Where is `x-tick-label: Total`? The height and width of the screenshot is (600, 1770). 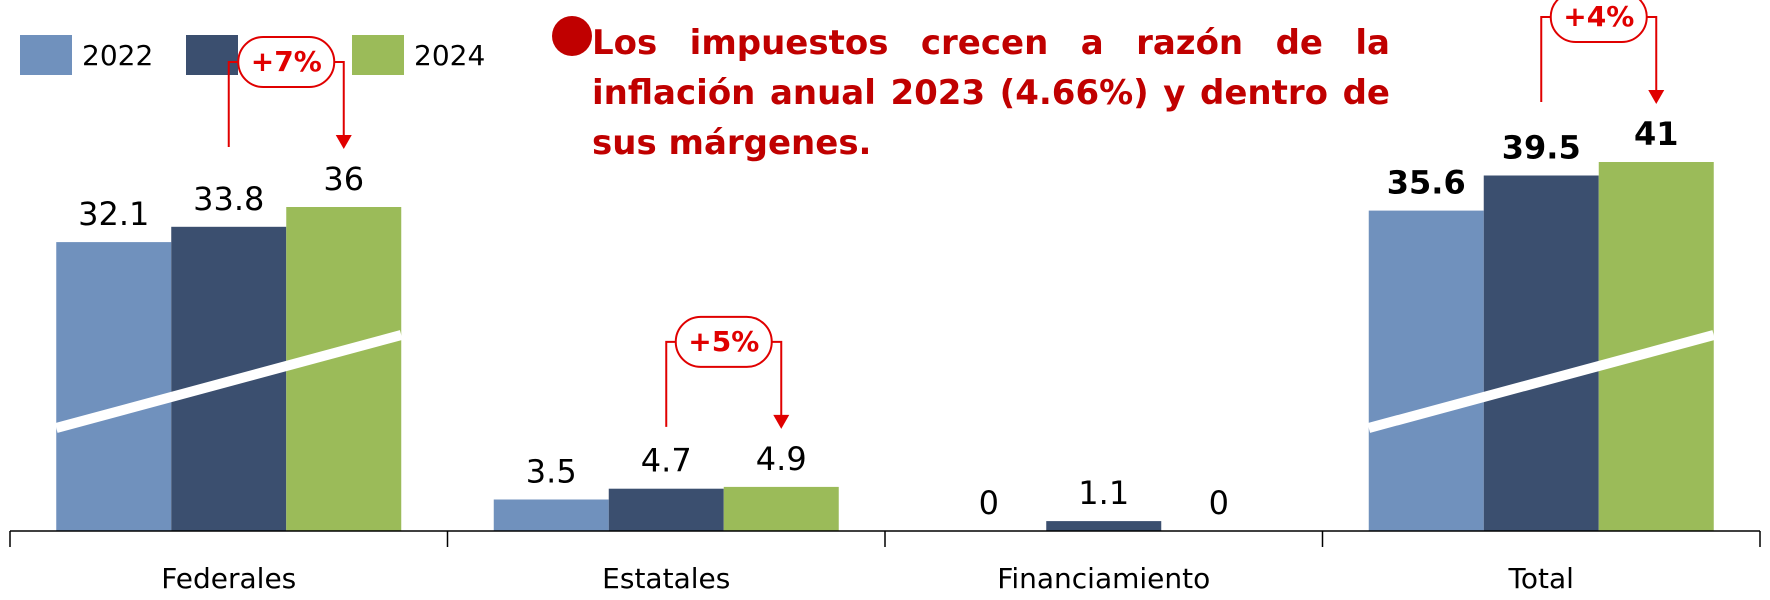 x-tick-label: Total is located at coordinates (1541, 578).